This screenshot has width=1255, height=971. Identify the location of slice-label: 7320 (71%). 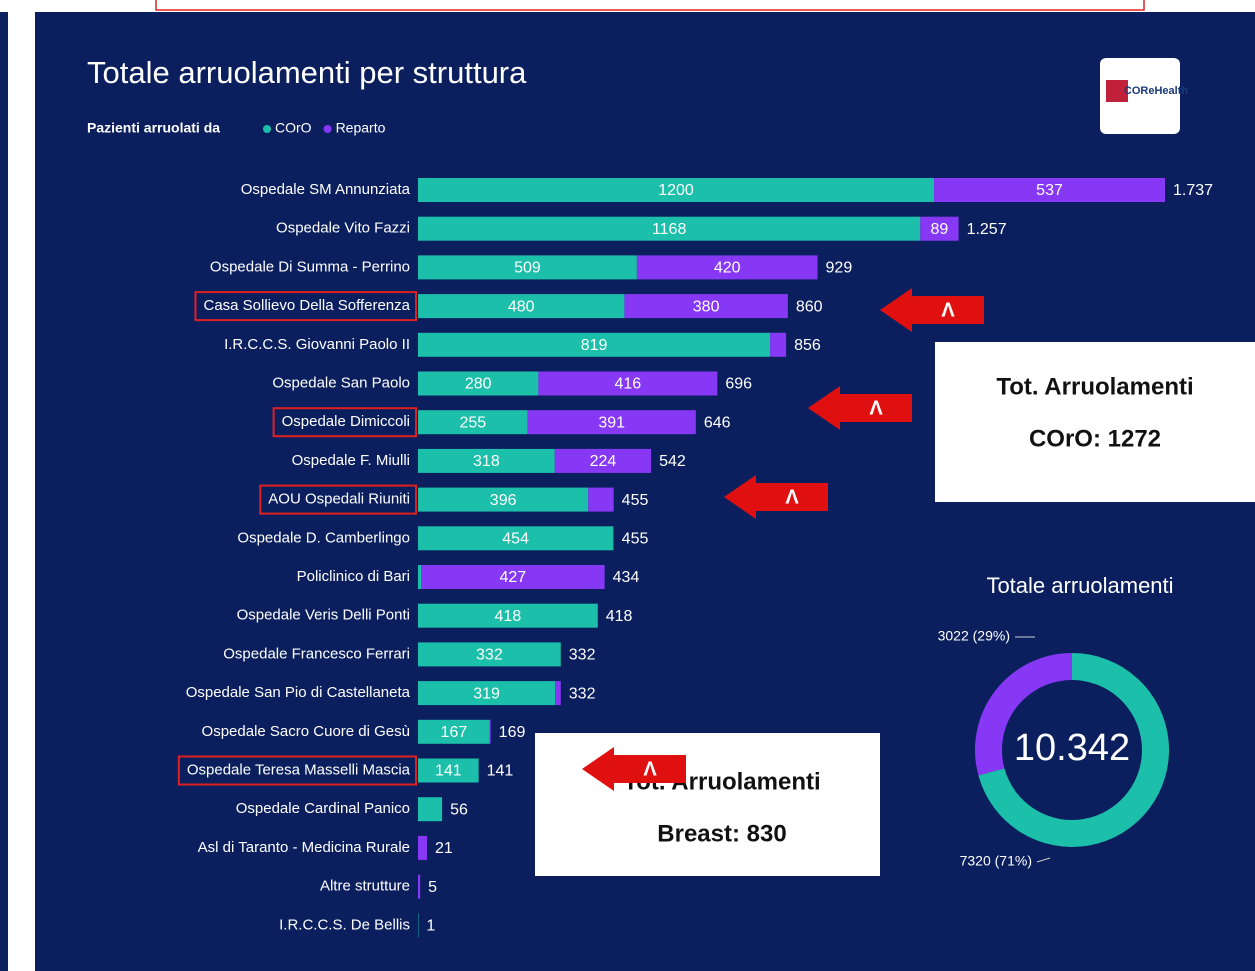
(996, 861).